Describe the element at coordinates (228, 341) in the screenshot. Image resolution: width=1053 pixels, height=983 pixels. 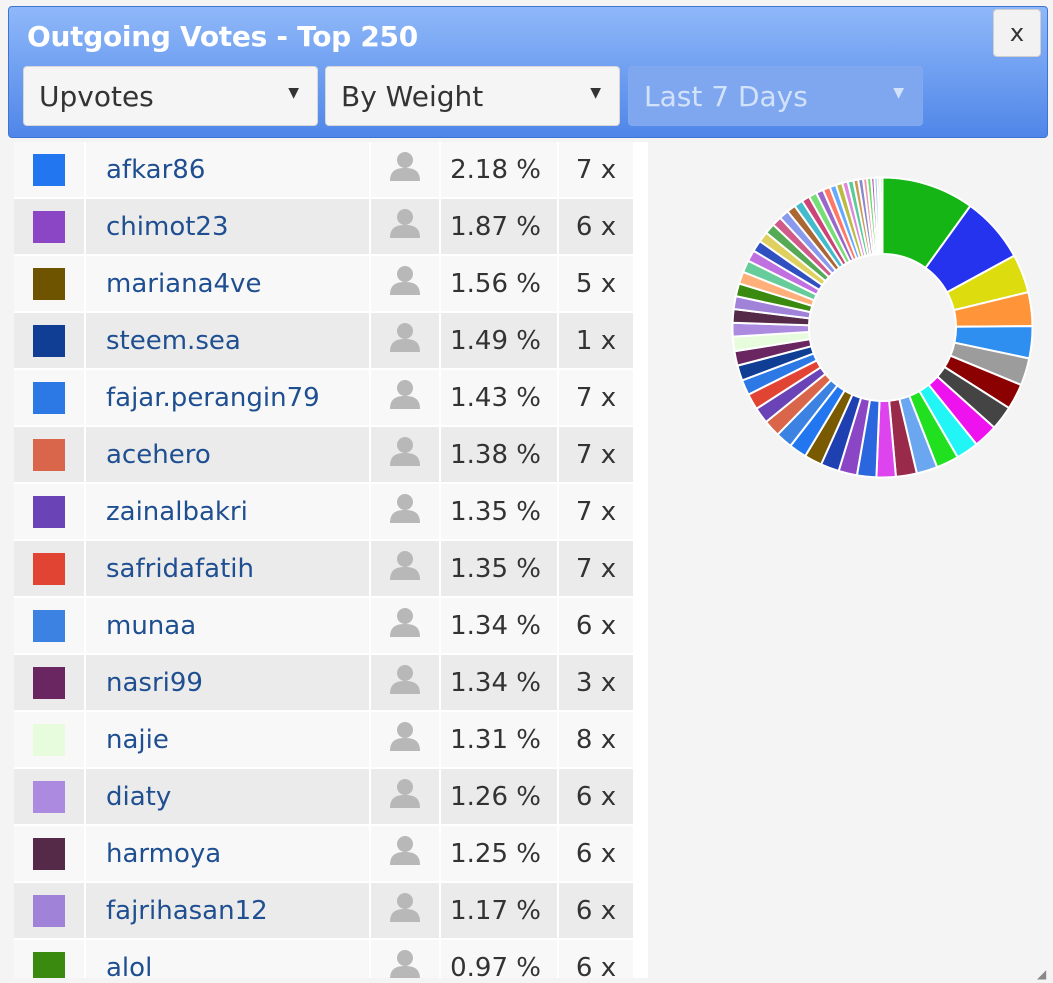
I see `account-link: steem.sea` at that location.